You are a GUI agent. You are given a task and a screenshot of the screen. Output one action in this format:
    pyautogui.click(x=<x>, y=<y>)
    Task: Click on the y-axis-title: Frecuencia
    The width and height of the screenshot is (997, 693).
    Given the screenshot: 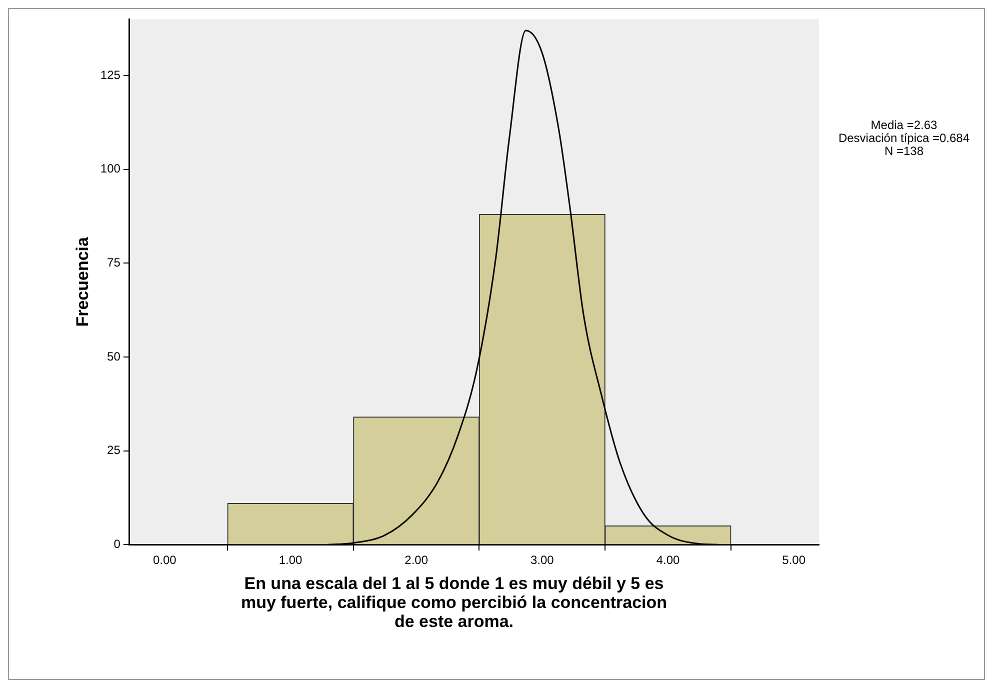 What is the action you would take?
    pyautogui.click(x=82, y=281)
    